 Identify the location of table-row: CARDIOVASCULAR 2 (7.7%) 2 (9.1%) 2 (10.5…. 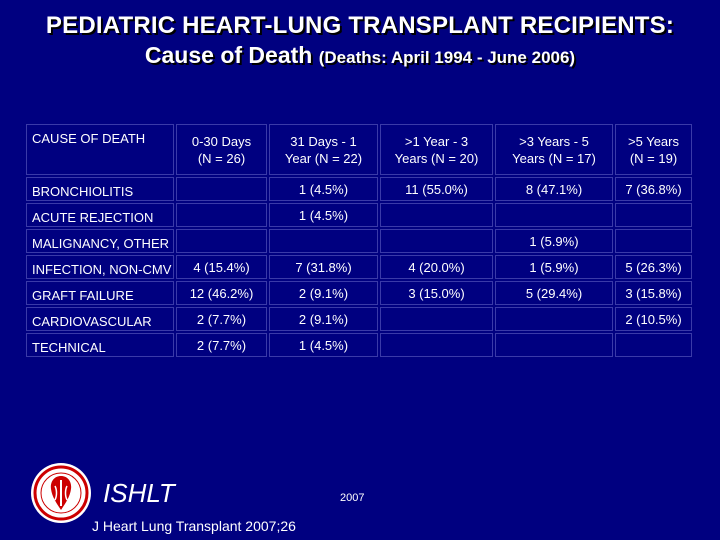
(359, 319).